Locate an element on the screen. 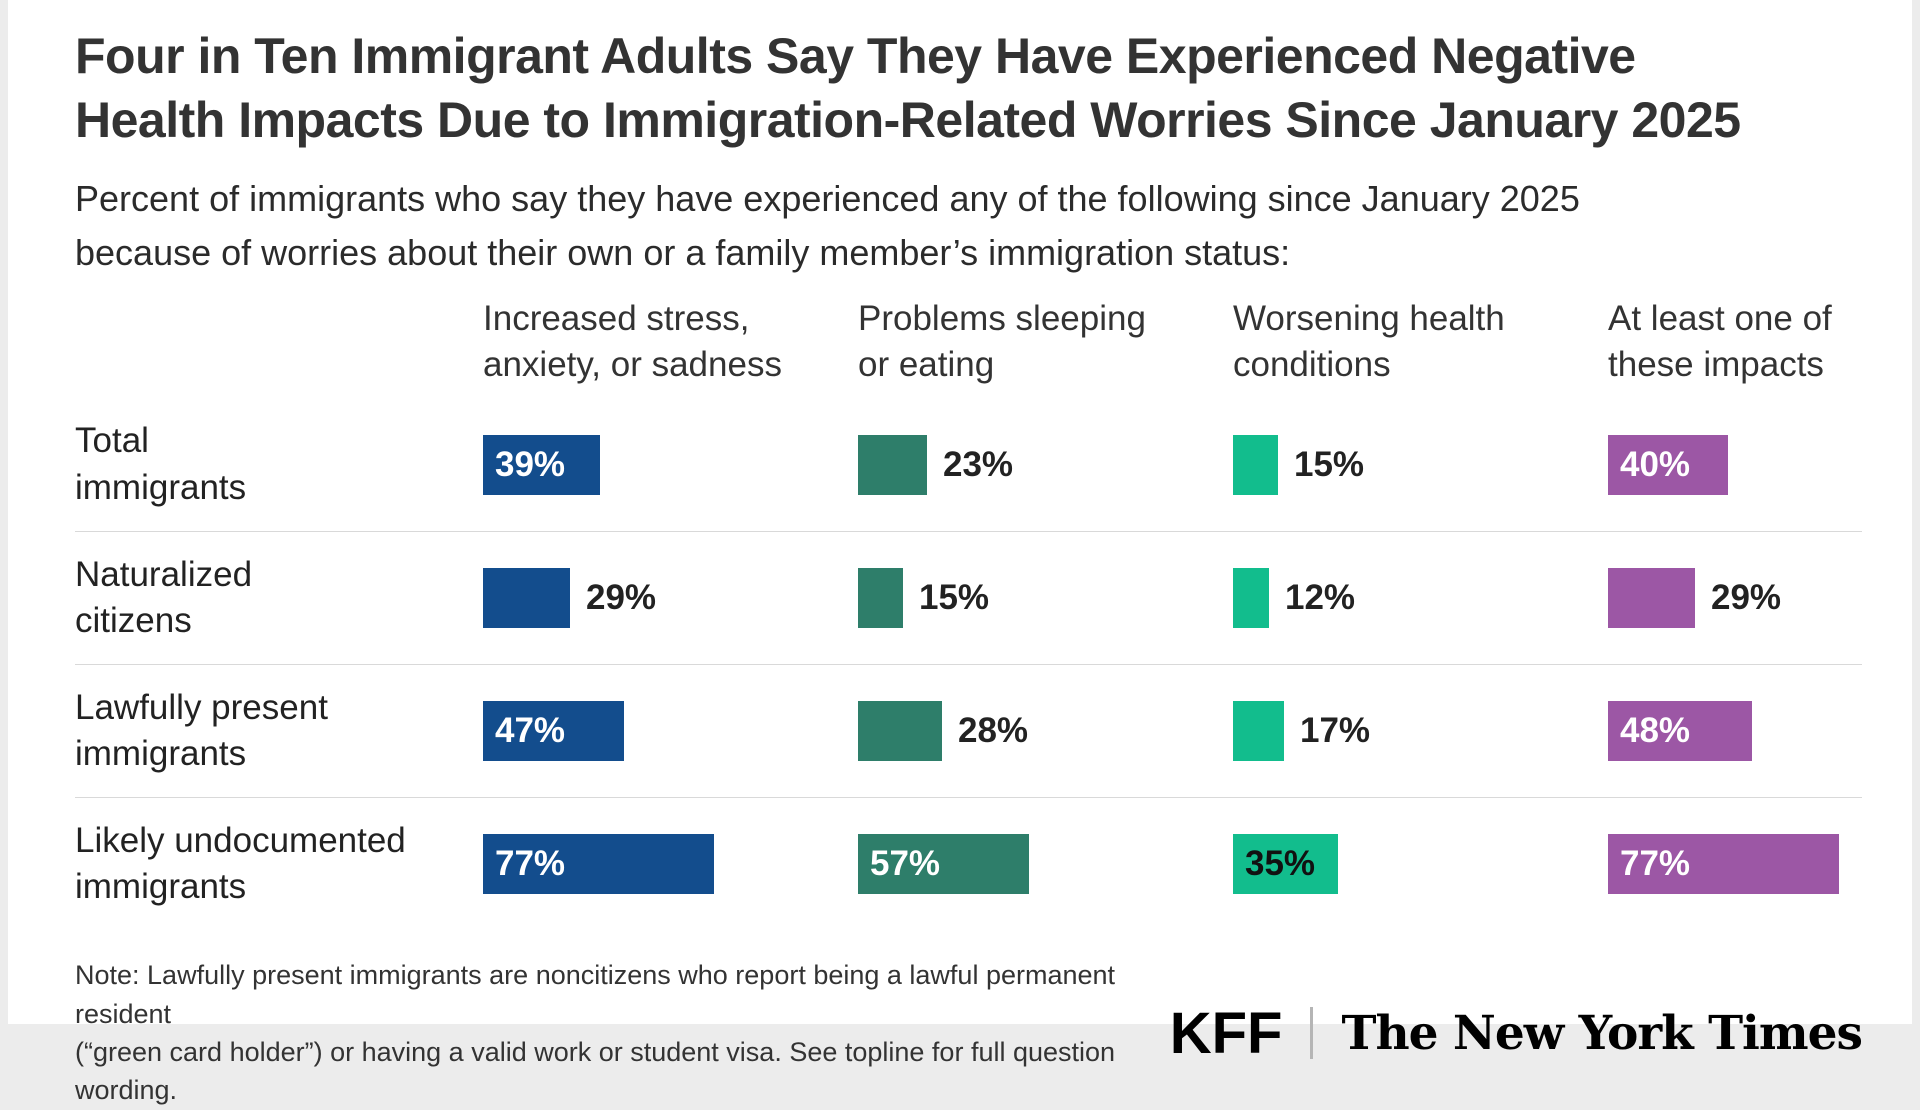  bar: 47% is located at coordinates (553, 731).